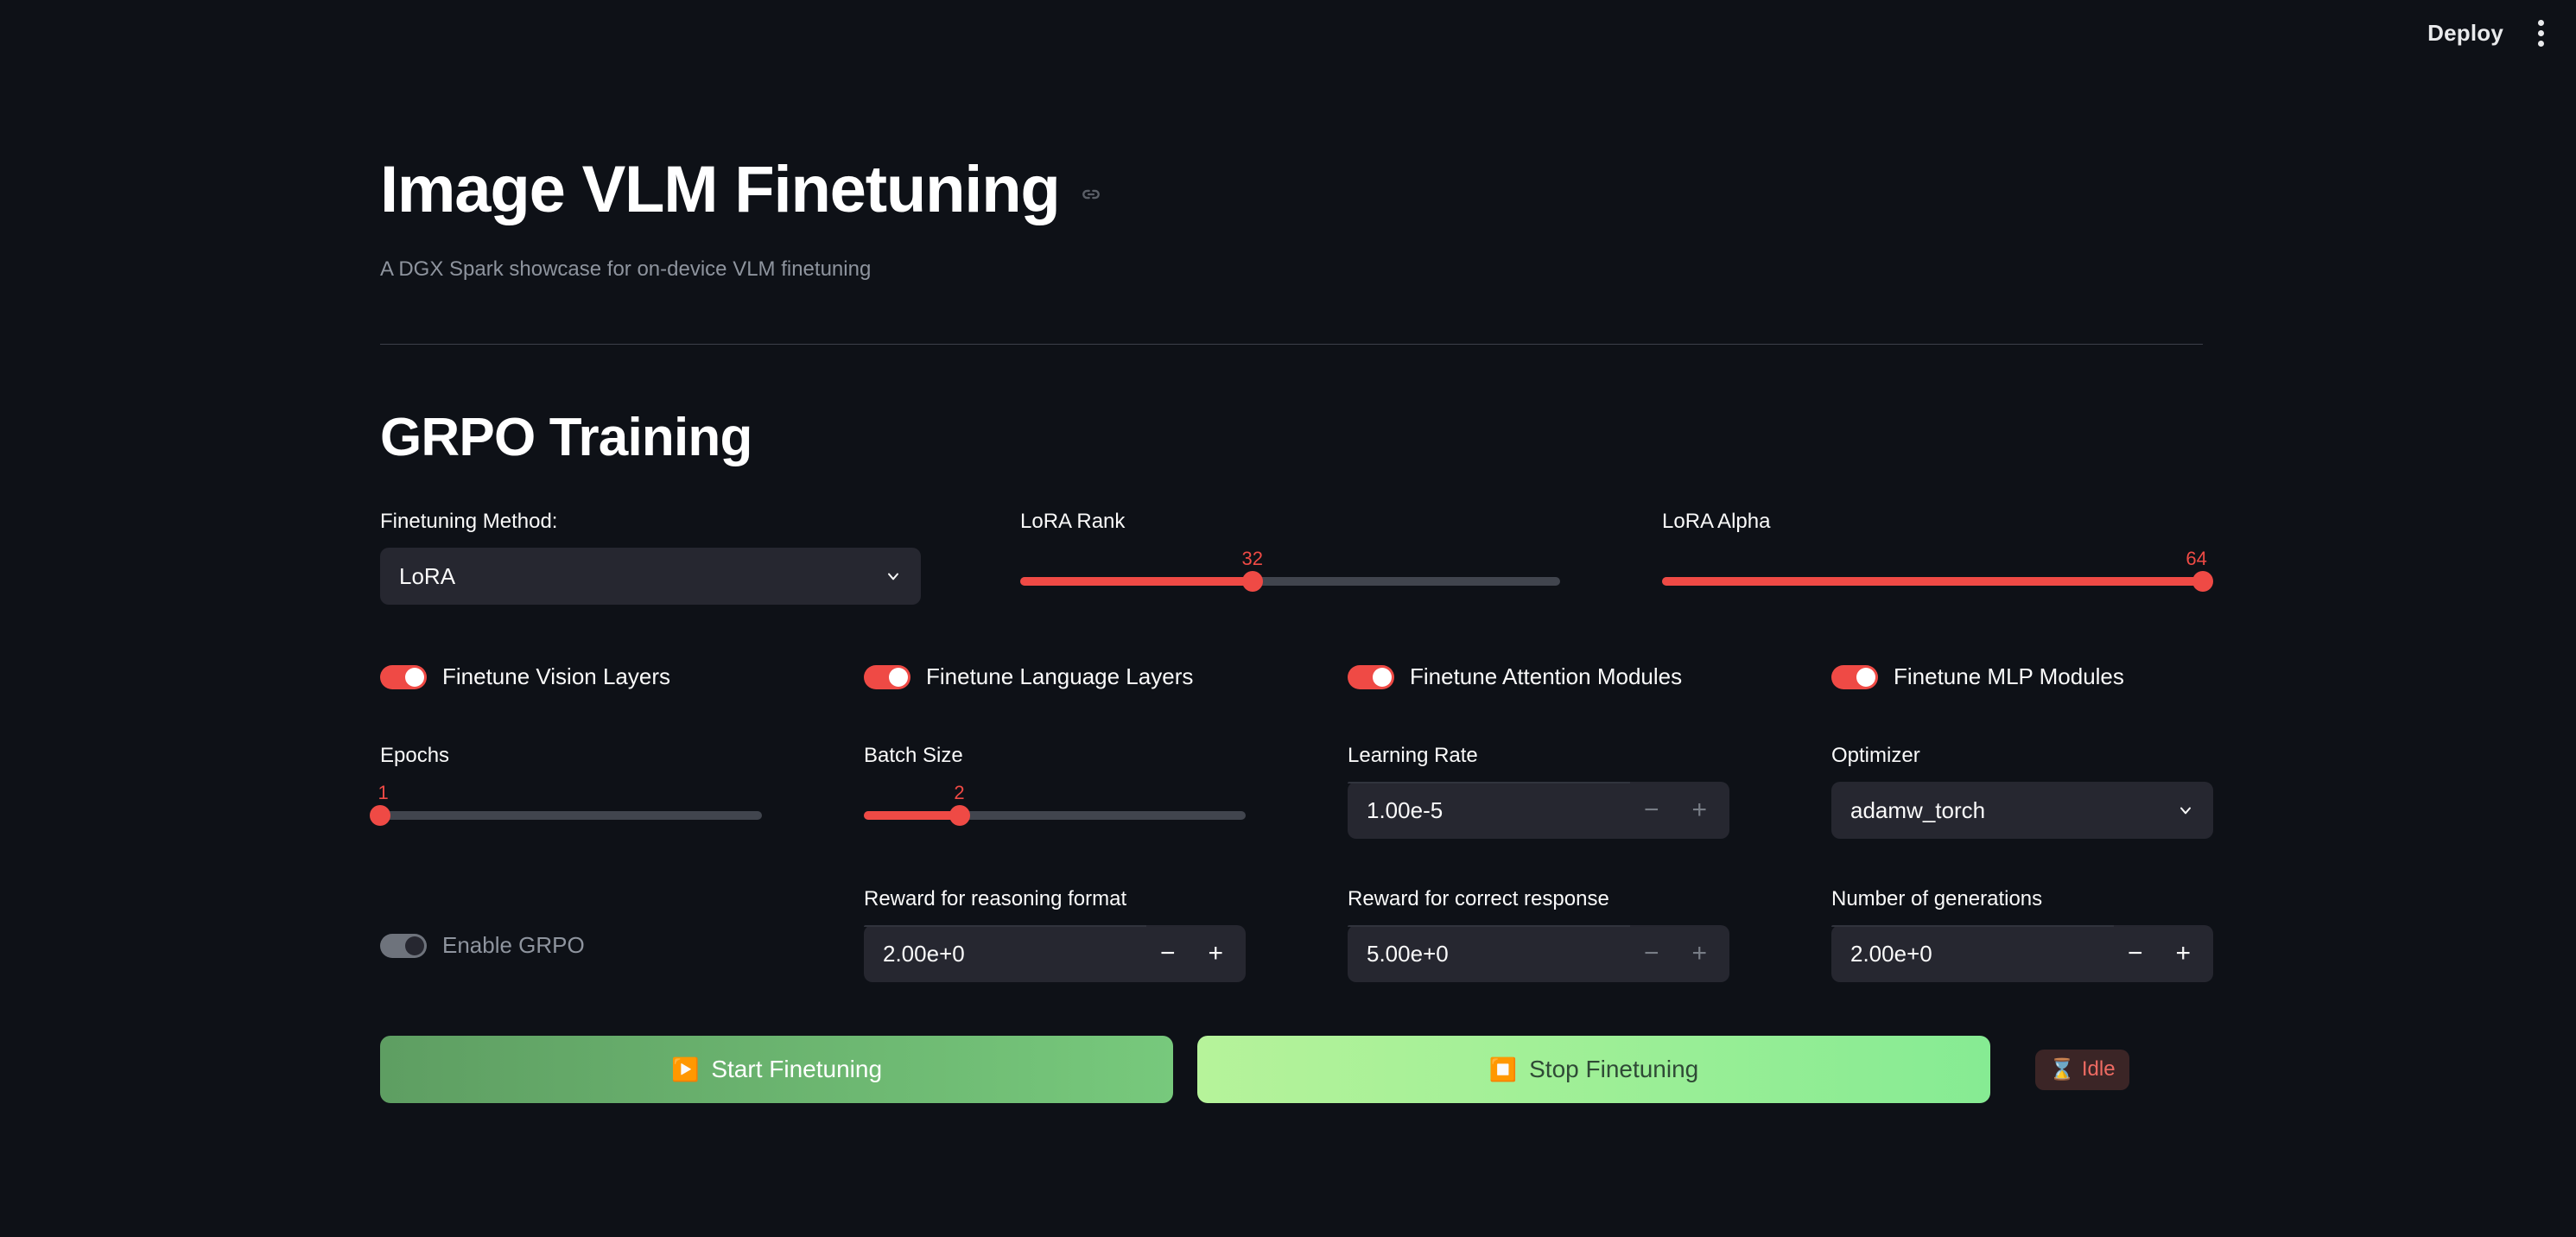 This screenshot has height=1237, width=2576. What do you see at coordinates (566, 815) in the screenshot?
I see `epochs-track` at bounding box center [566, 815].